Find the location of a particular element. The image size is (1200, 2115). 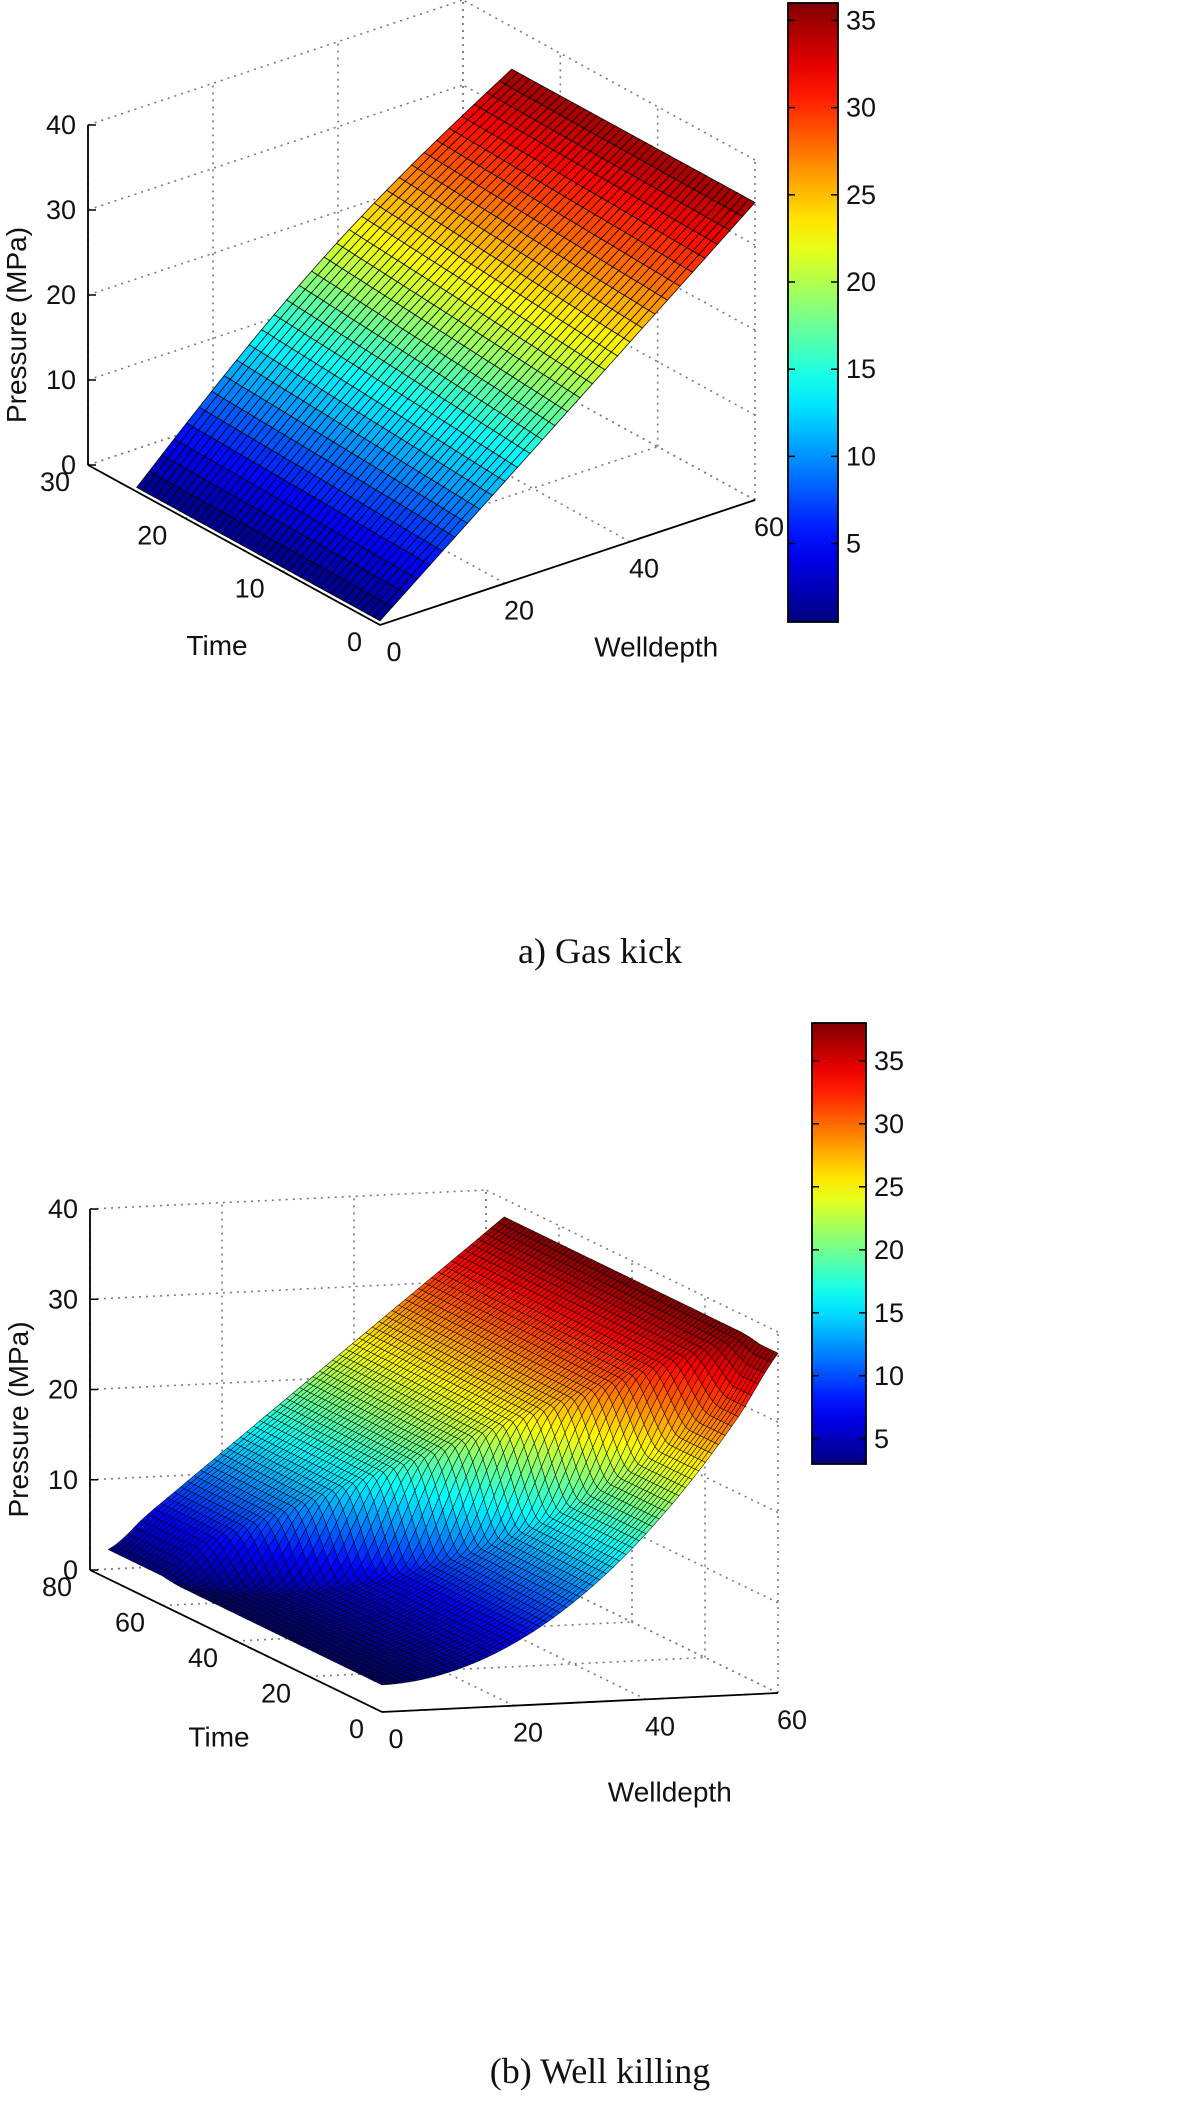

x-axis-label: Welldepth is located at coordinates (656, 646).